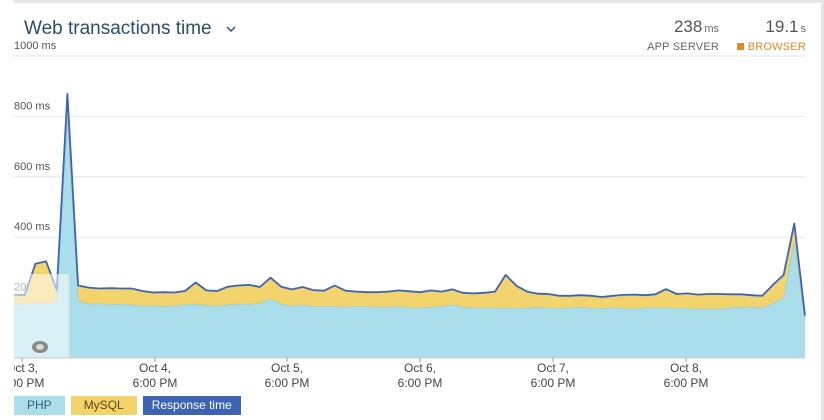 The height and width of the screenshot is (420, 824). What do you see at coordinates (7, 198) in the screenshot?
I see `left-mask` at bounding box center [7, 198].